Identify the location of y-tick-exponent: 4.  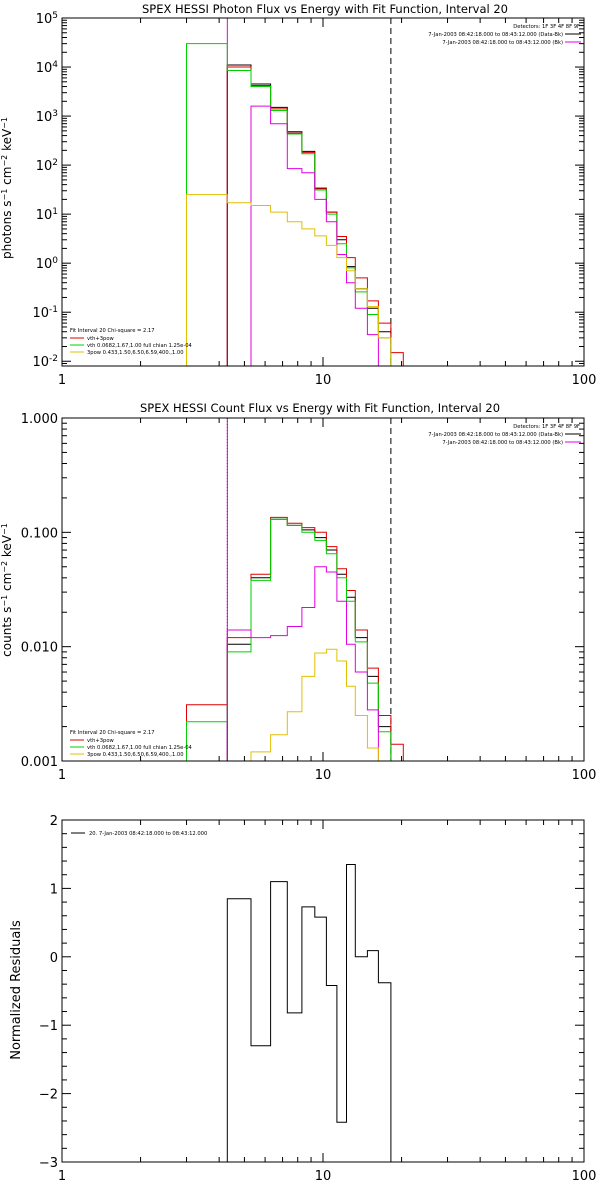
(55, 65).